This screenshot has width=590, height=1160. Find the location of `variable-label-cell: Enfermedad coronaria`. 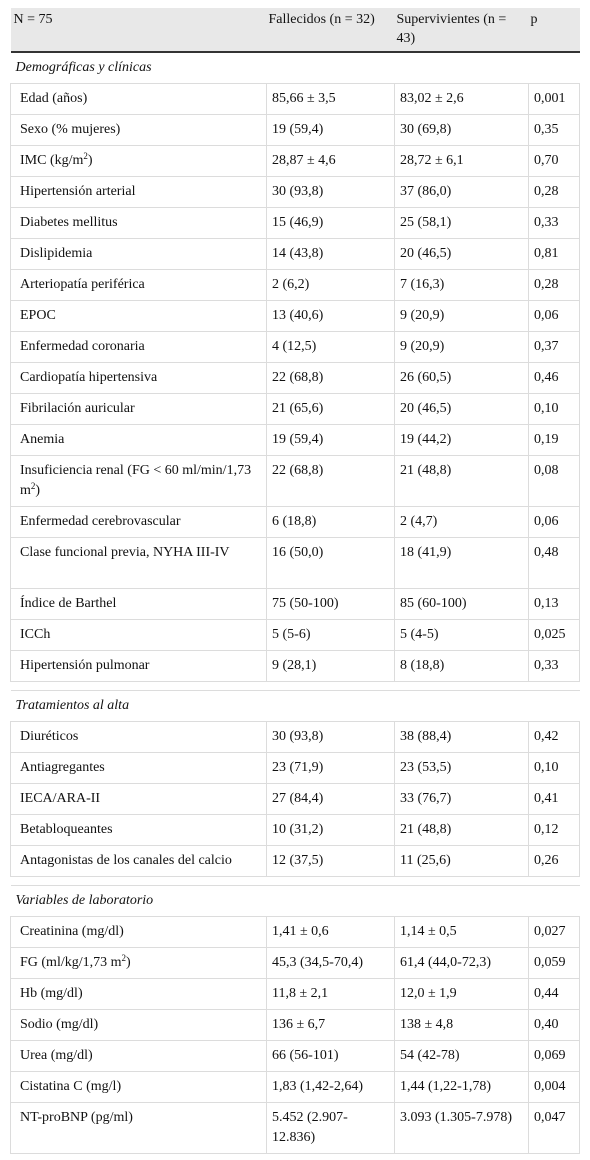

variable-label-cell: Enfermedad coronaria is located at coordinates (138, 347).